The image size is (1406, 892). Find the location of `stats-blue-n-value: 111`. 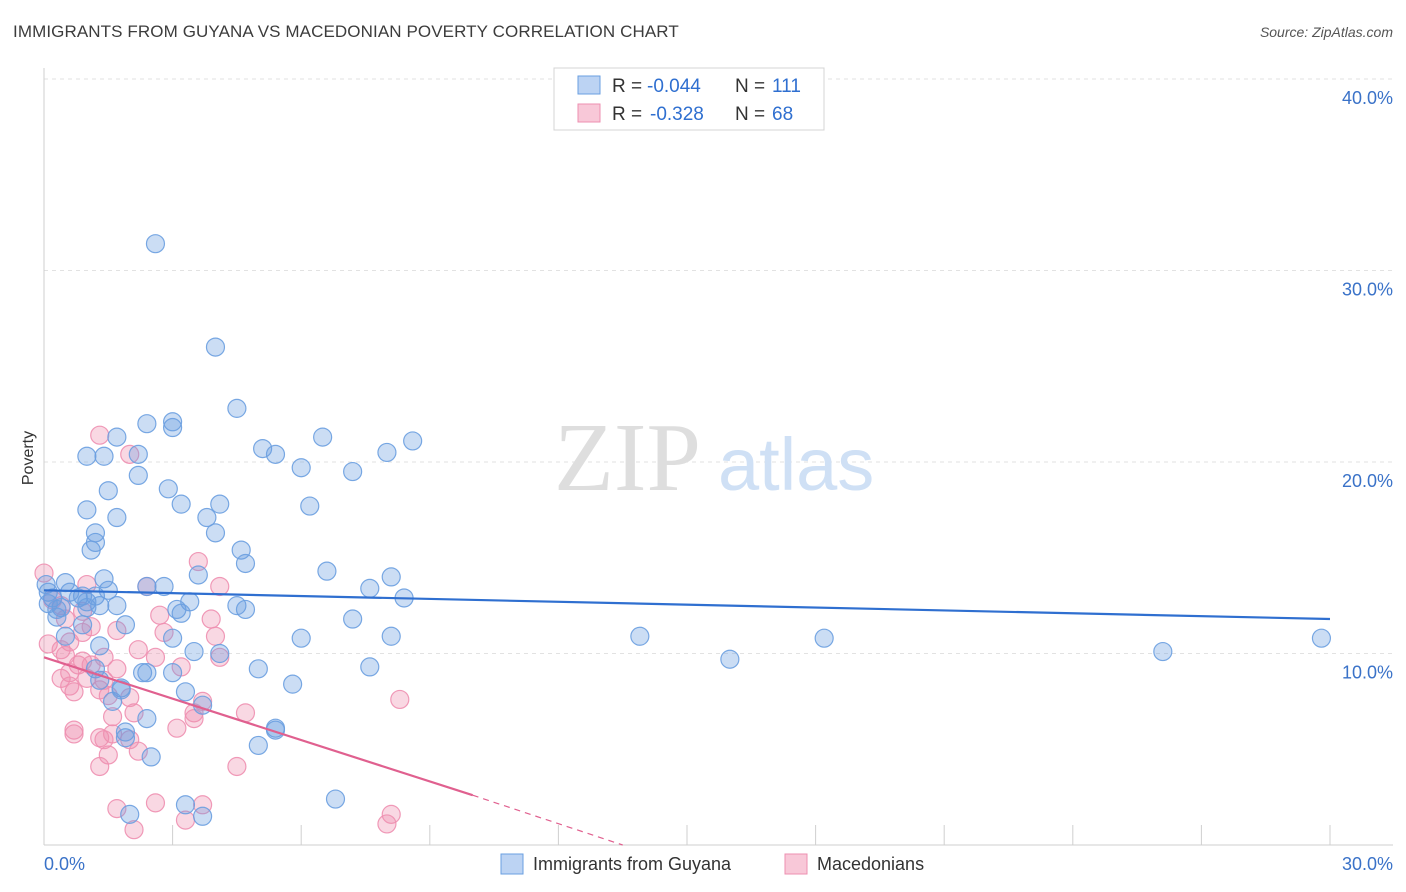

stats-blue-n-value: 111 is located at coordinates (786, 86).